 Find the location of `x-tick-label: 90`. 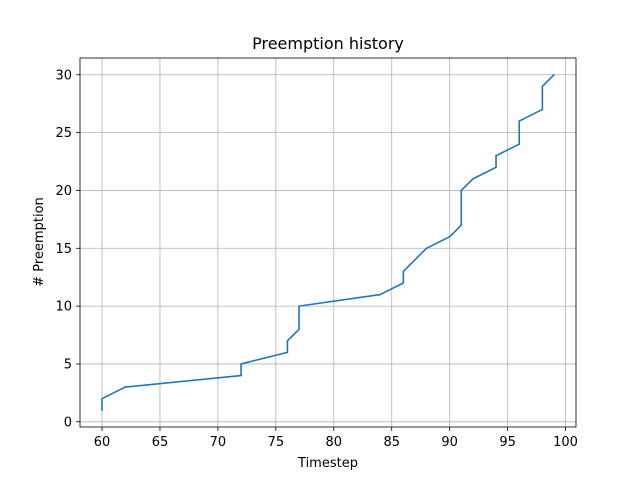

x-tick-label: 90 is located at coordinates (449, 442).